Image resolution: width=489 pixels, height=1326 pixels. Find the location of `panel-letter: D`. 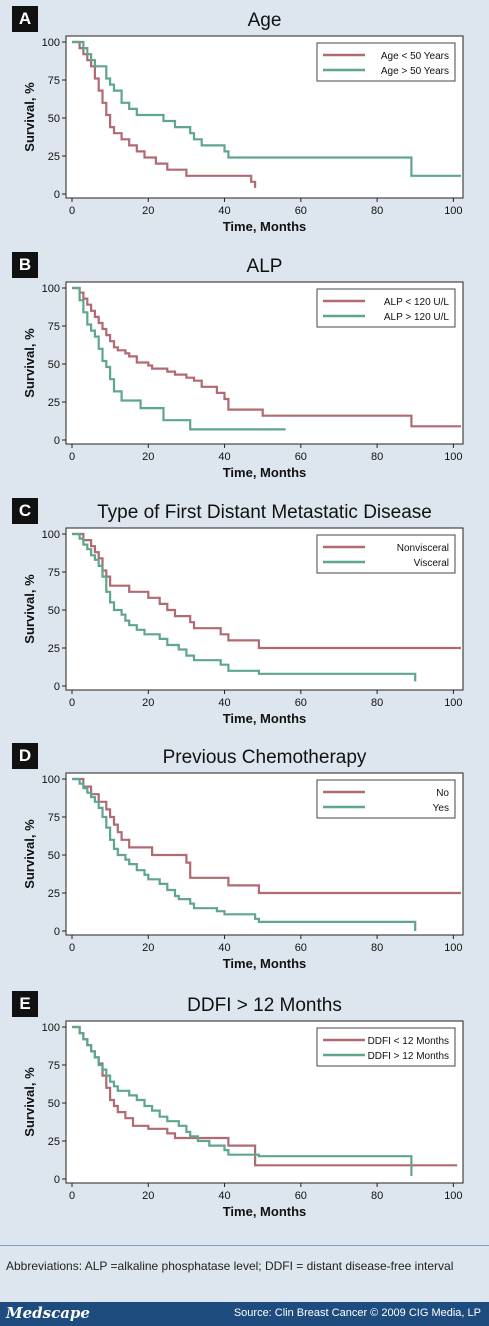

panel-letter: D is located at coordinates (25, 756).